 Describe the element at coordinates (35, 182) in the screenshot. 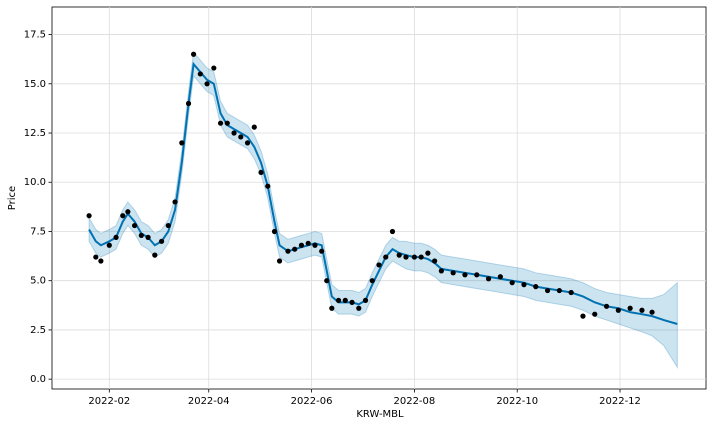

I see `y-tick-label: 10.0` at that location.